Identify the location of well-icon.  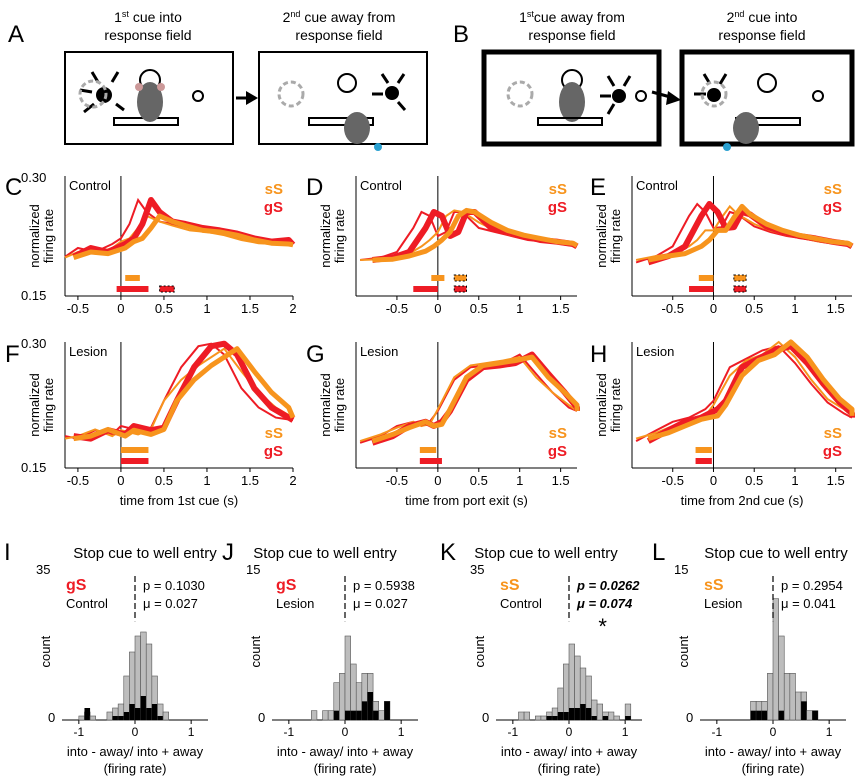
(341, 121).